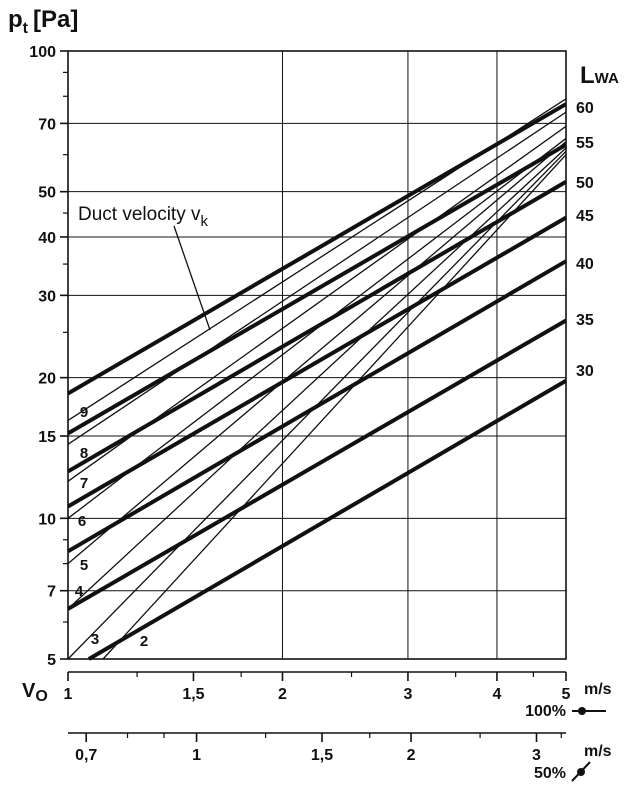  Describe the element at coordinates (585, 143) in the screenshot. I see `lwa-label-55: 55` at that location.